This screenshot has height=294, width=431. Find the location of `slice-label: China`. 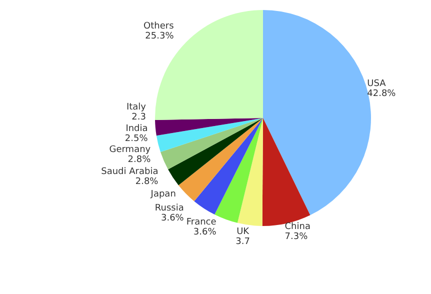

slice-label: China is located at coordinates (297, 227).